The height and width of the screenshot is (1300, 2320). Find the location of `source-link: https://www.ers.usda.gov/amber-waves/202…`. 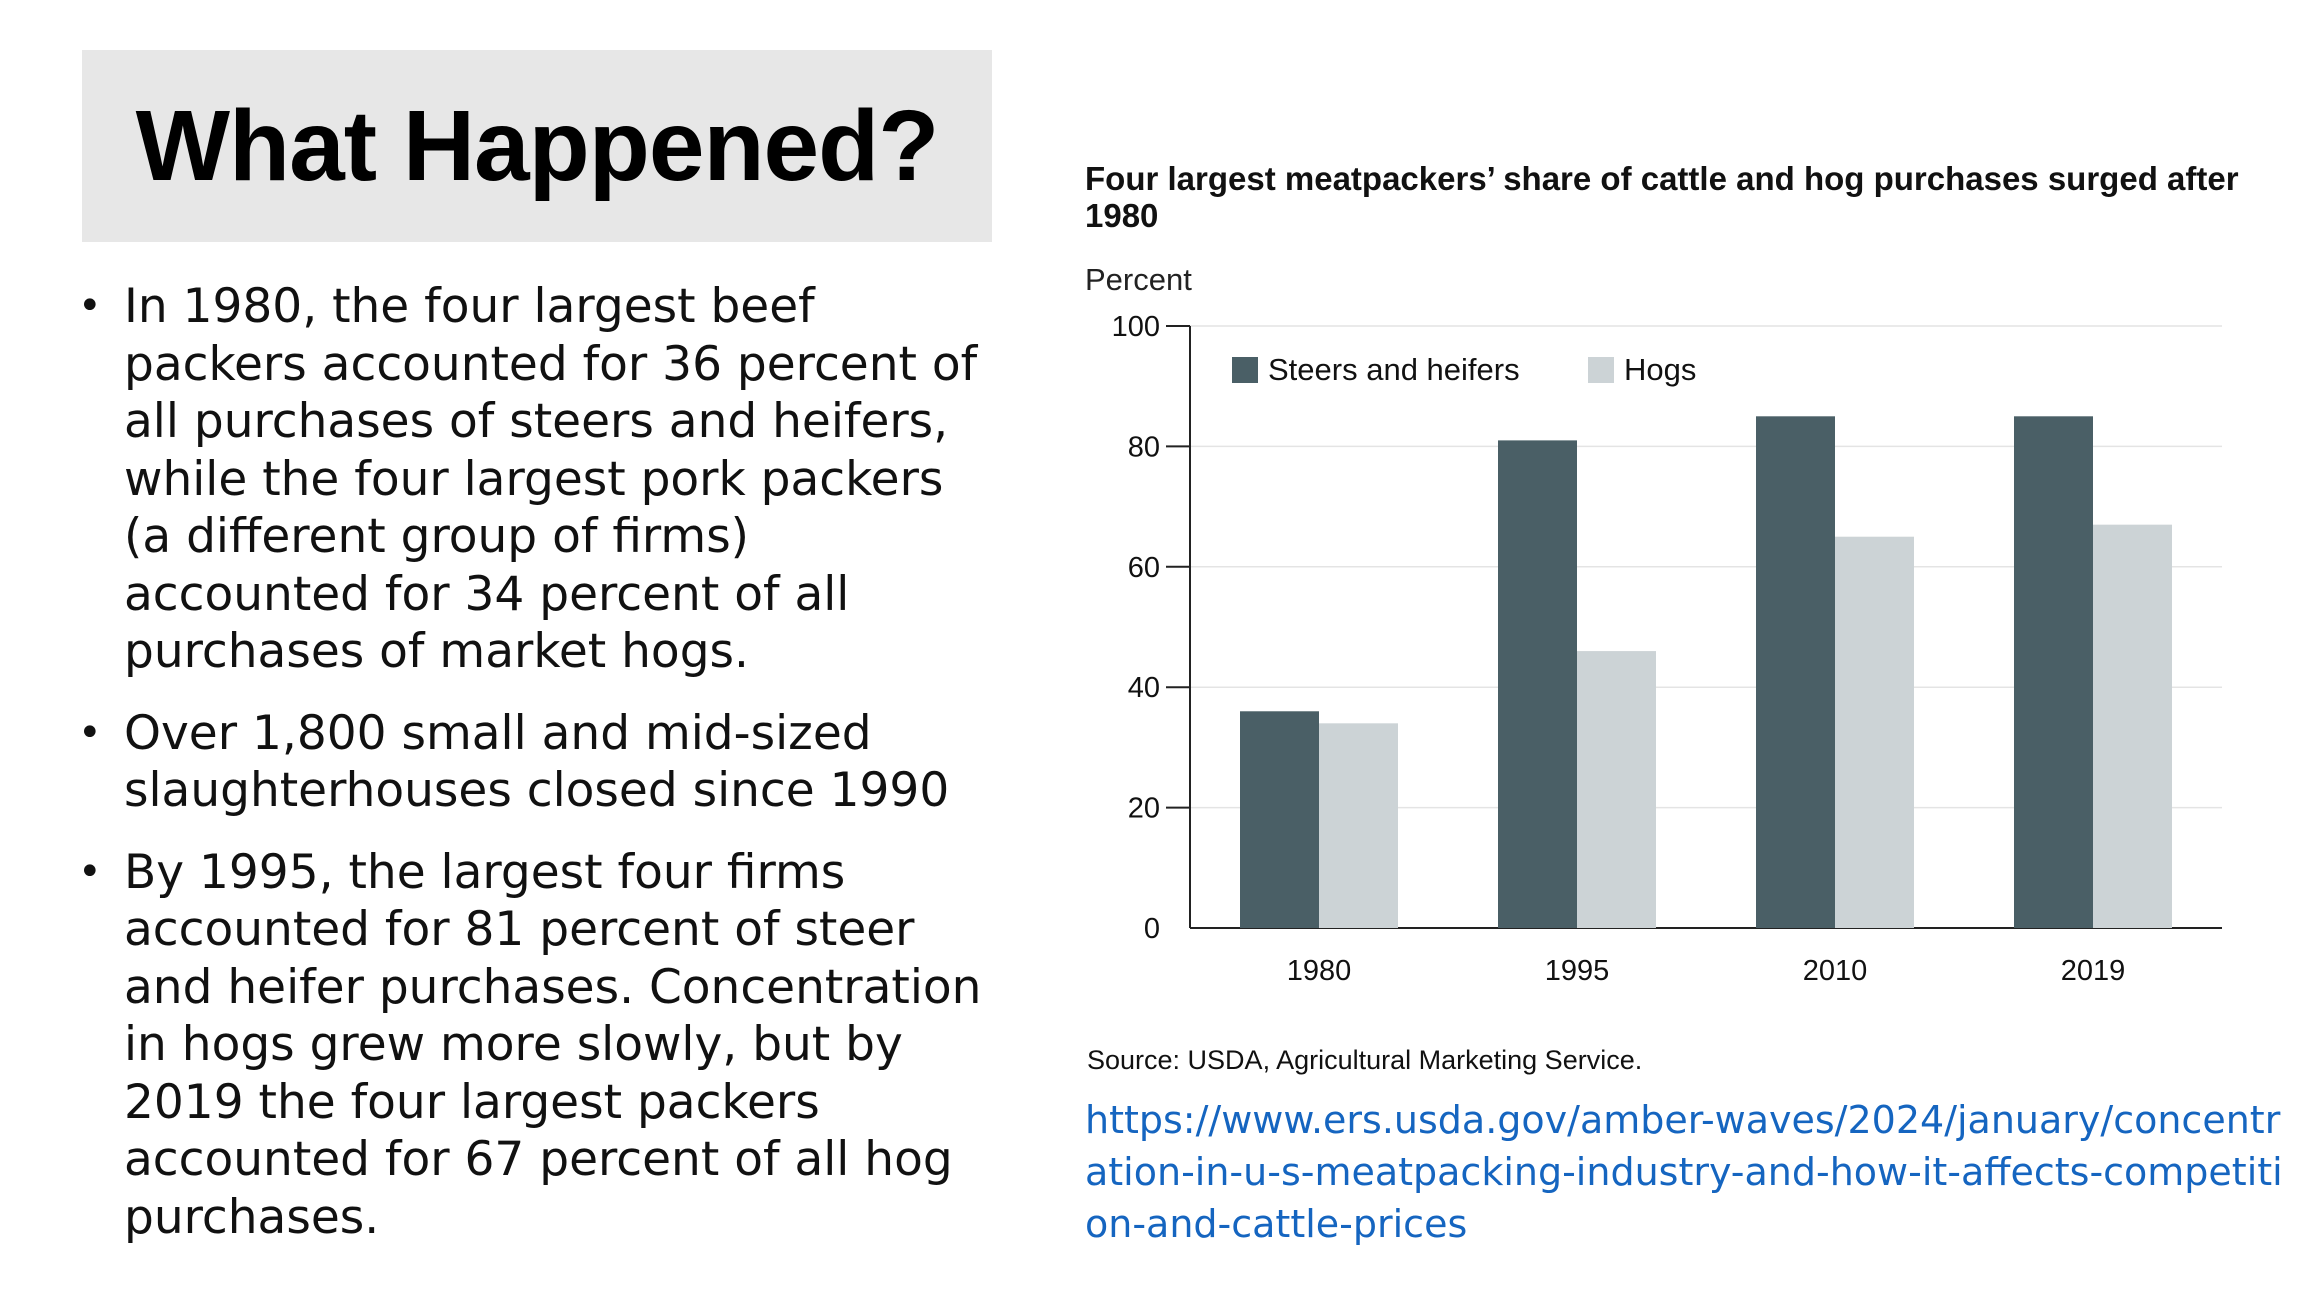

source-link: https://www.ers.usda.gov/amber-waves/202… is located at coordinates (1684, 1172).